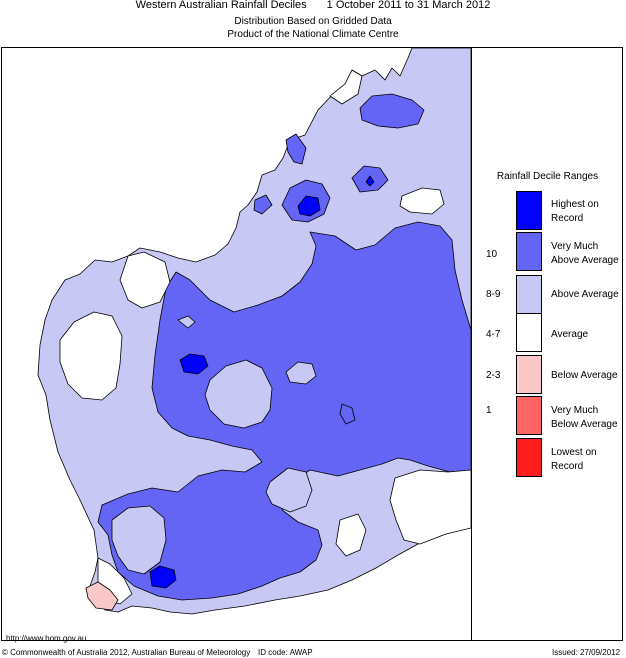  Describe the element at coordinates (392, 111) in the screenshot. I see `very-much-above-average-kimberley-east` at that location.